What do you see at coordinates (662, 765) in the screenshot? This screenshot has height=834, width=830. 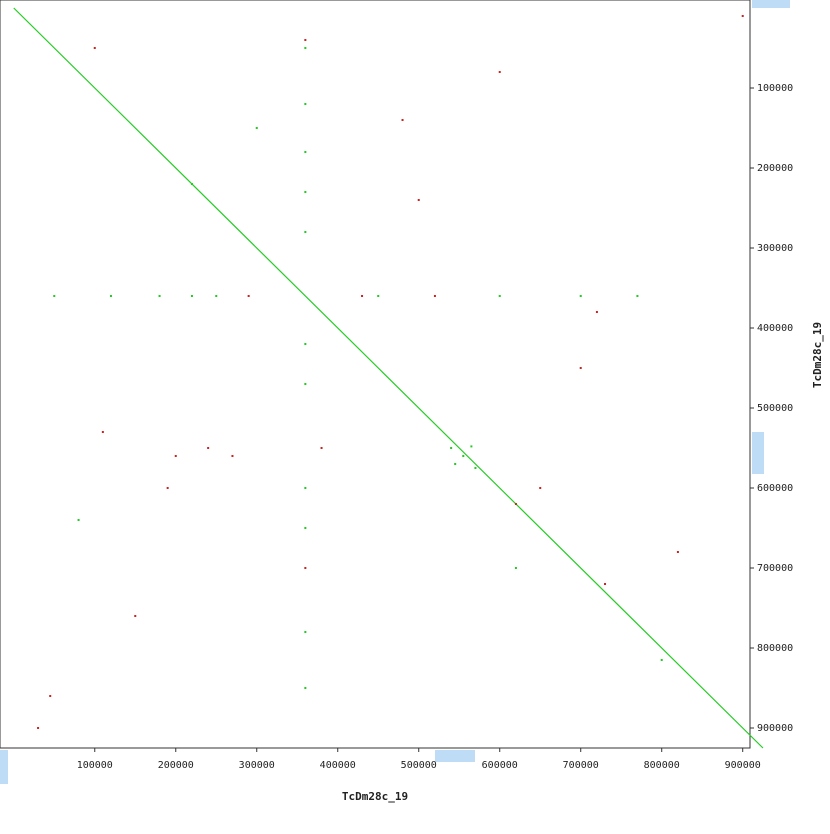 I see `x-tick-label: 800000` at bounding box center [662, 765].